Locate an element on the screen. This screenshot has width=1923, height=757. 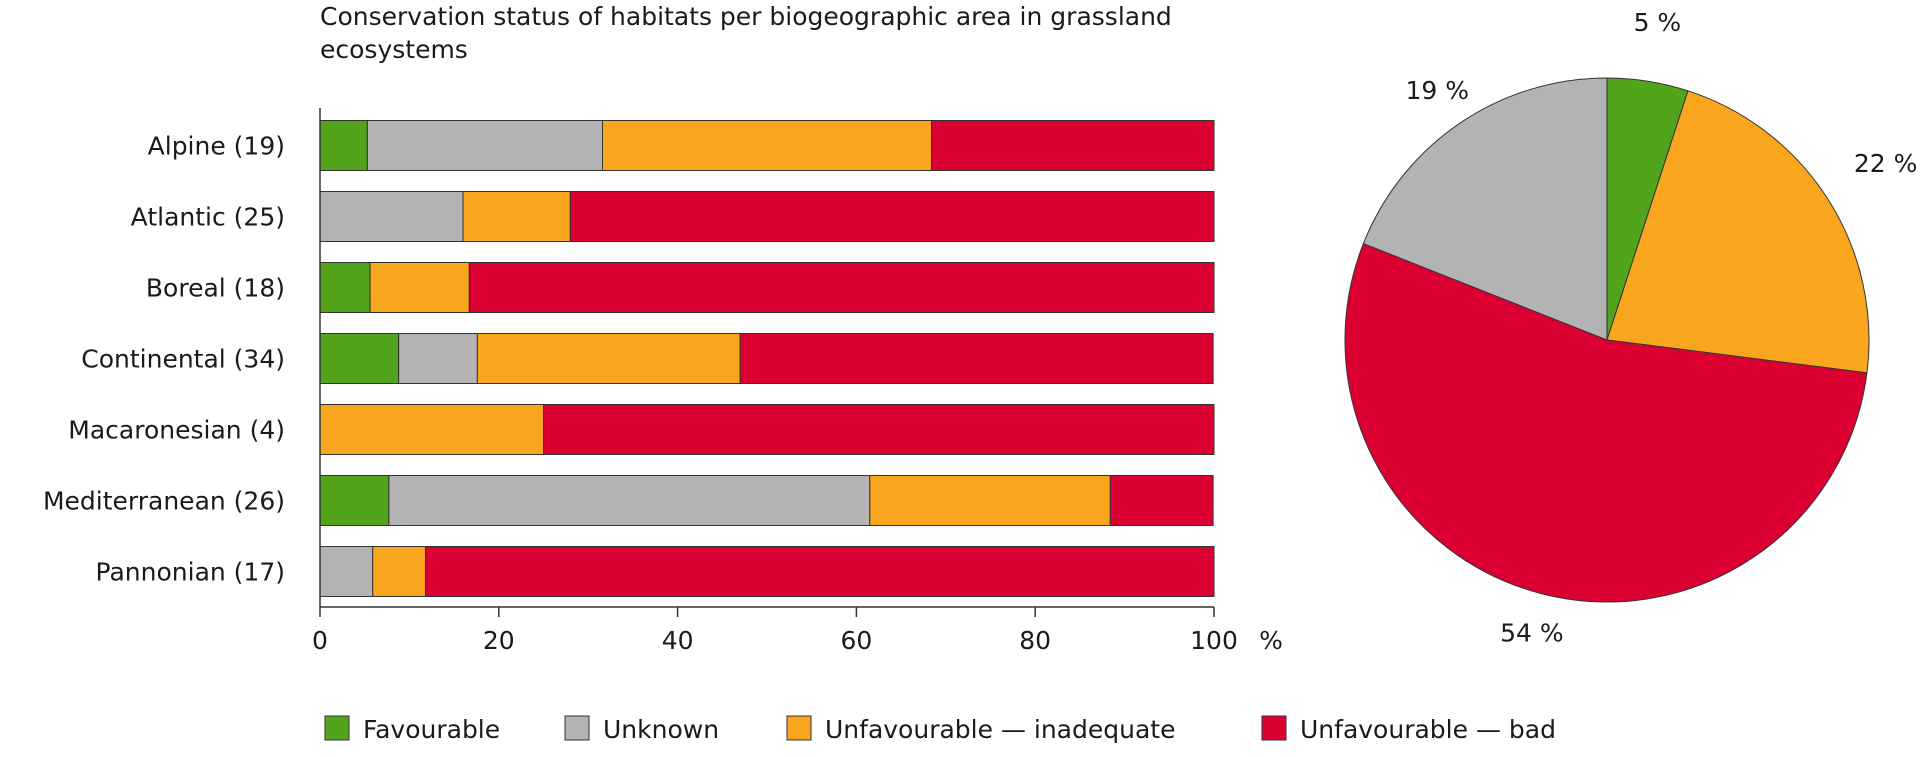
legend-item-label: Unknown is located at coordinates (661, 729).